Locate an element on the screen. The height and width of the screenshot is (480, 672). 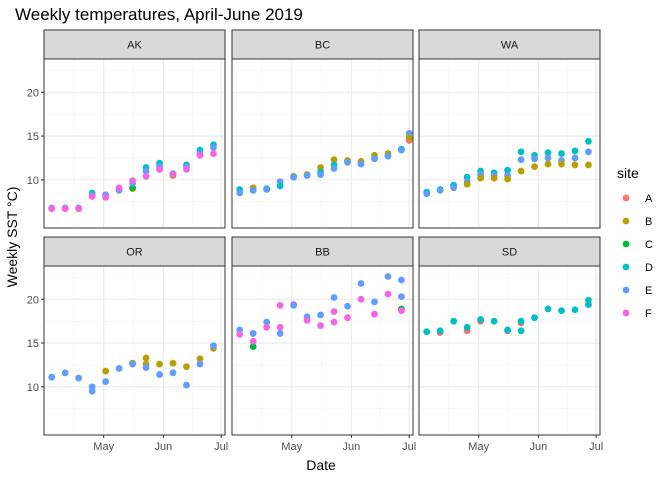
legend-title: site is located at coordinates (628, 173).